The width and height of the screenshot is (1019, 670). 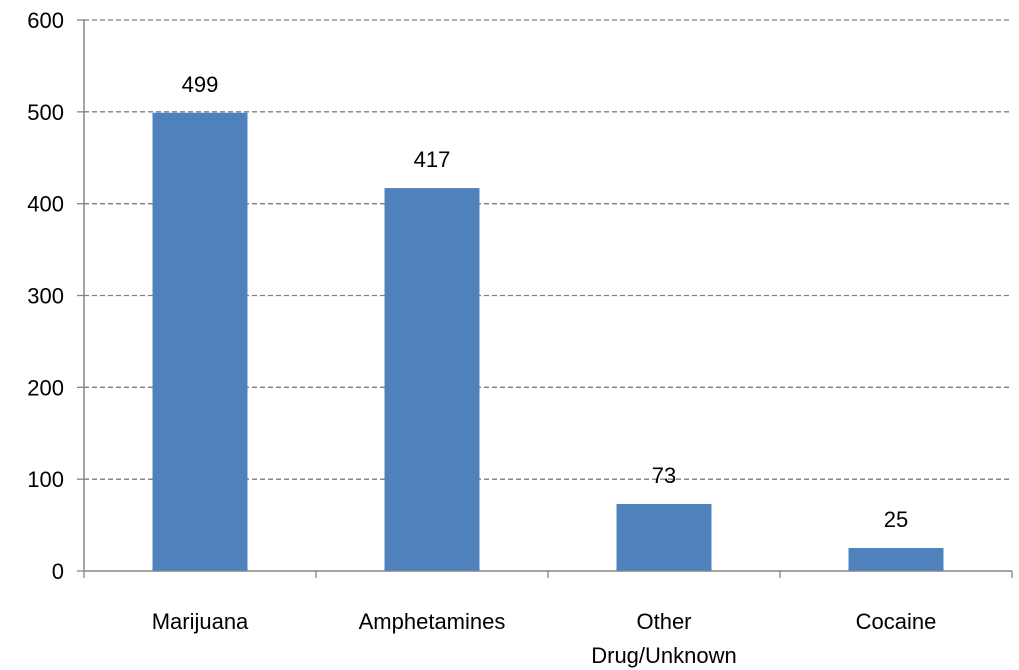 I want to click on x-category-label: Other, so click(x=663, y=621).